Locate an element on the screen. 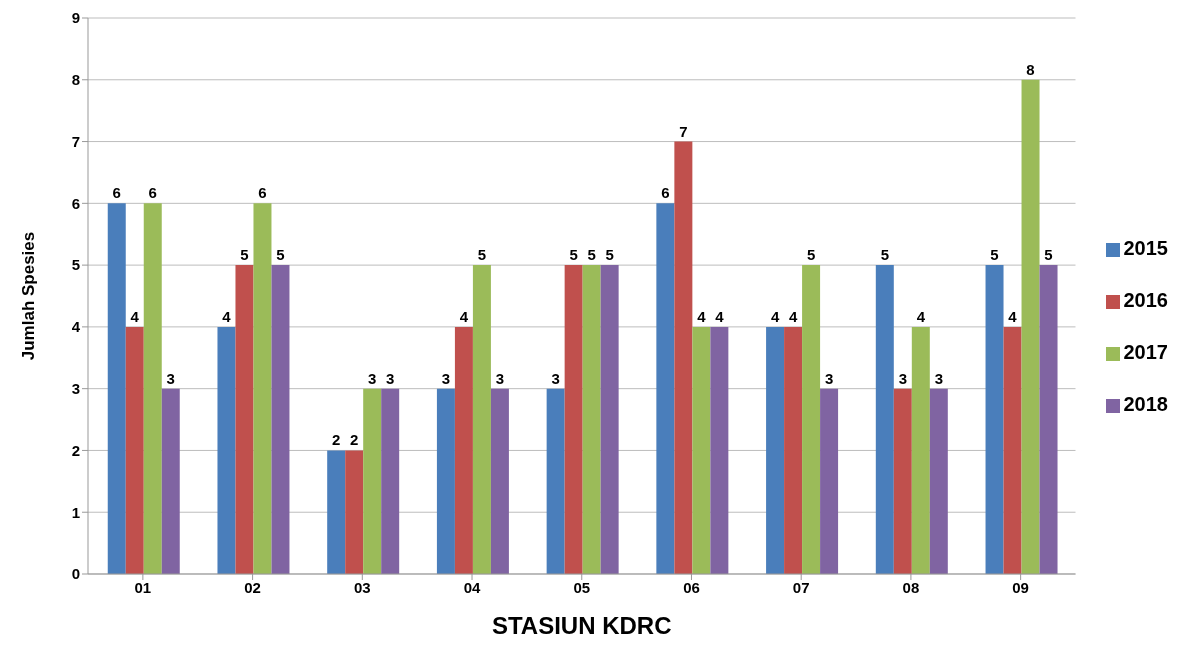 The width and height of the screenshot is (1196, 652). y-tick-label: 2 is located at coordinates (75, 450).